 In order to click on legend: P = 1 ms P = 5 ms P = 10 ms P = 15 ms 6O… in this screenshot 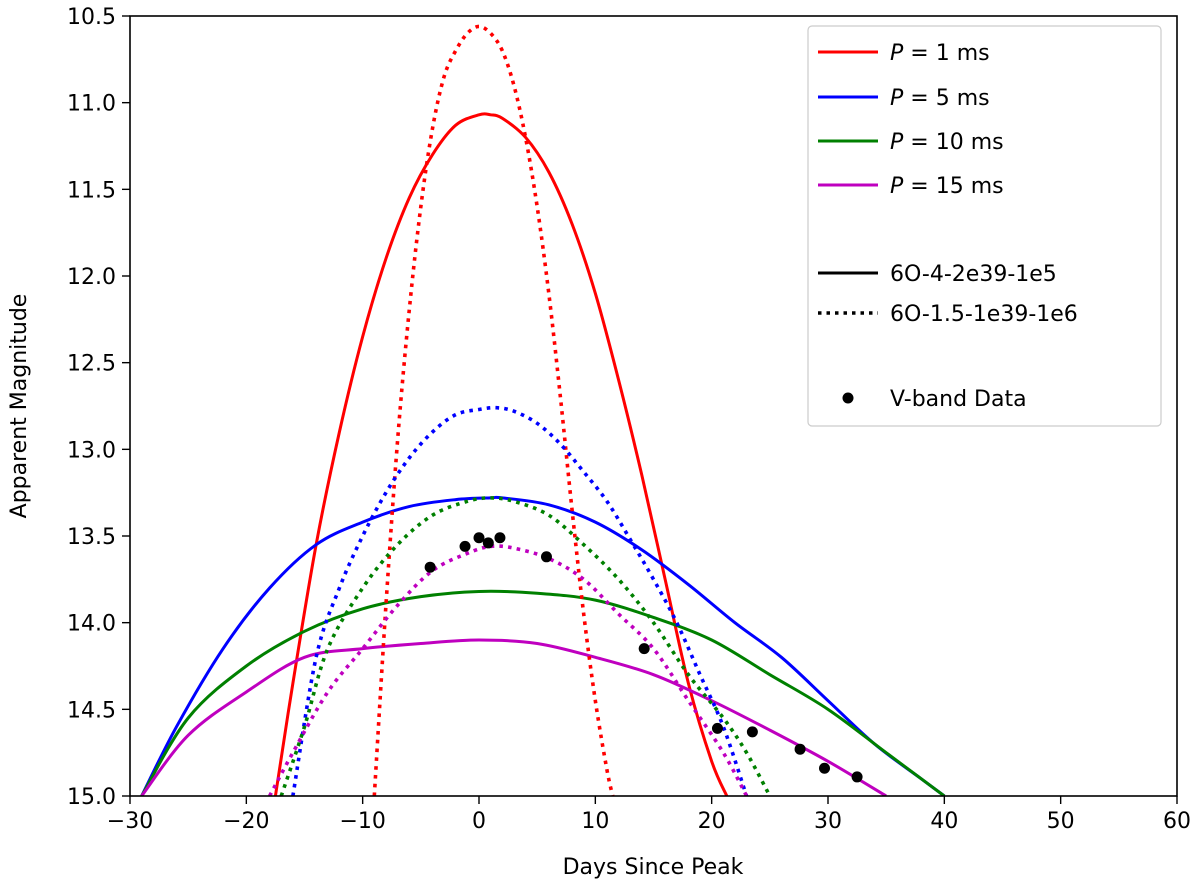, I will do `click(984, 226)`.